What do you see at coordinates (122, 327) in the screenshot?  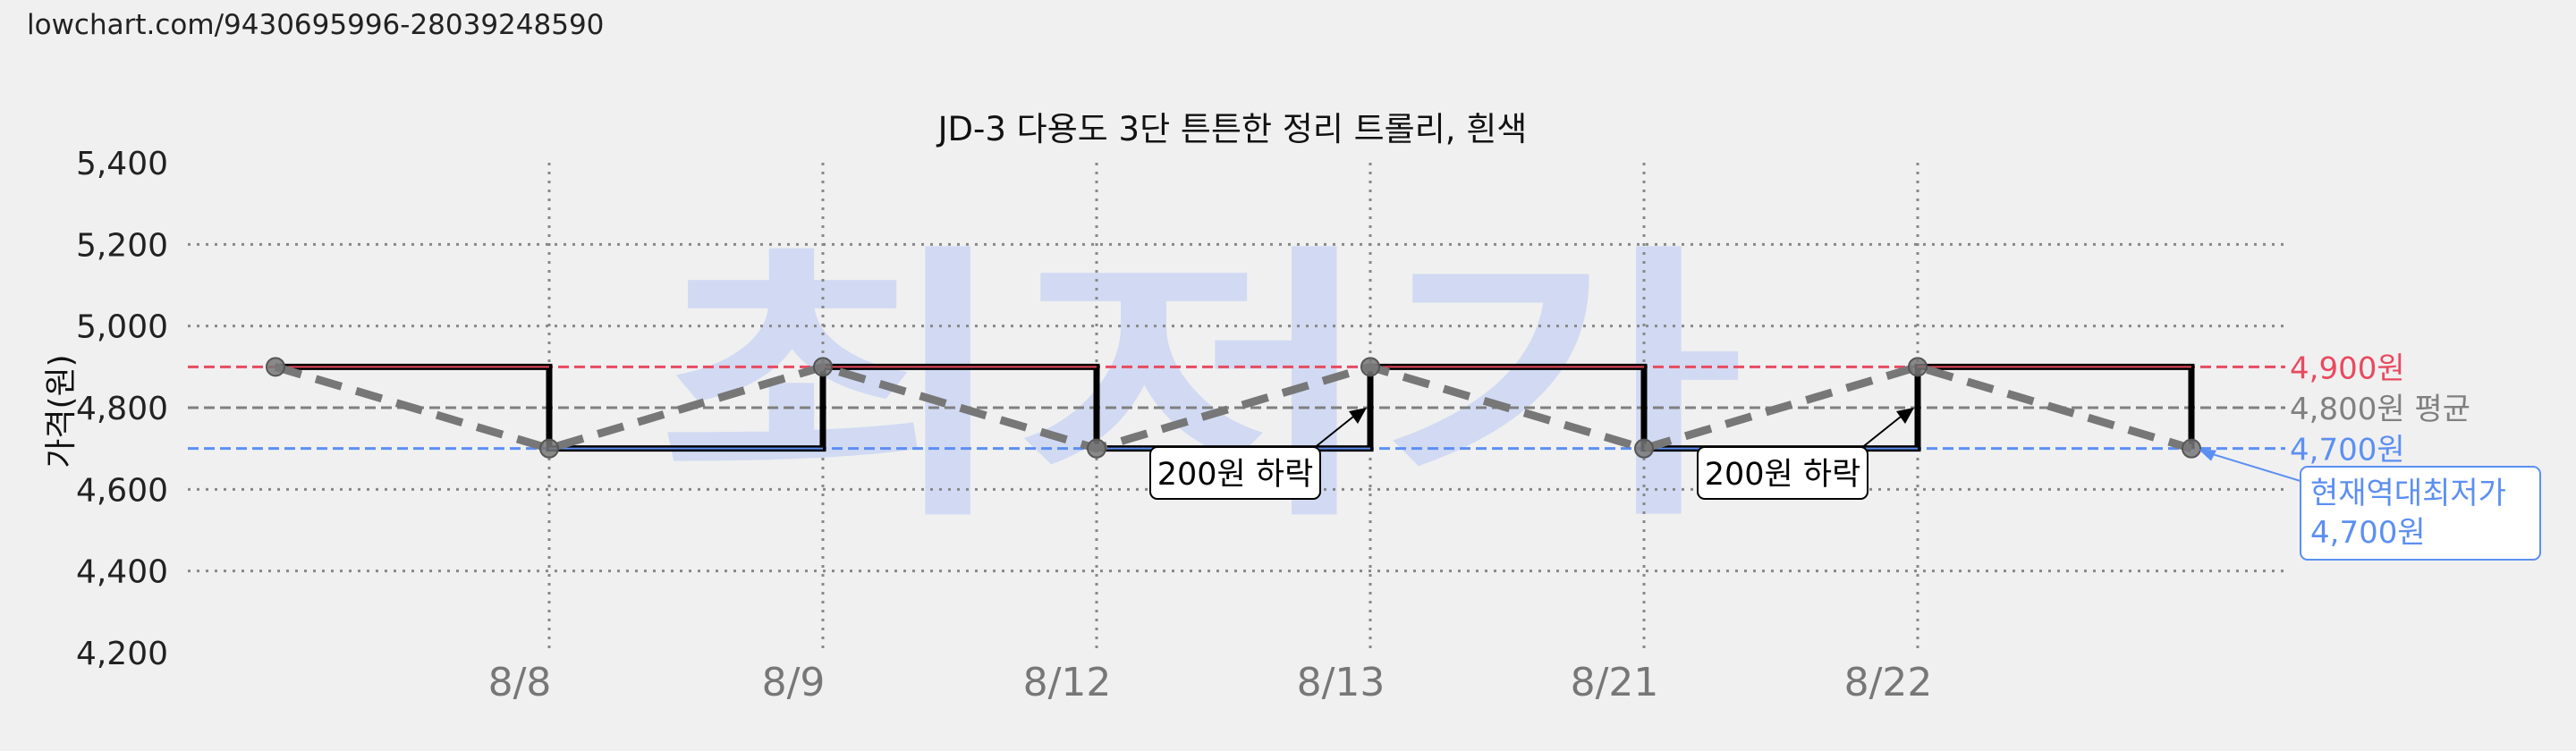 I see `y-tick-label: 5,000` at bounding box center [122, 327].